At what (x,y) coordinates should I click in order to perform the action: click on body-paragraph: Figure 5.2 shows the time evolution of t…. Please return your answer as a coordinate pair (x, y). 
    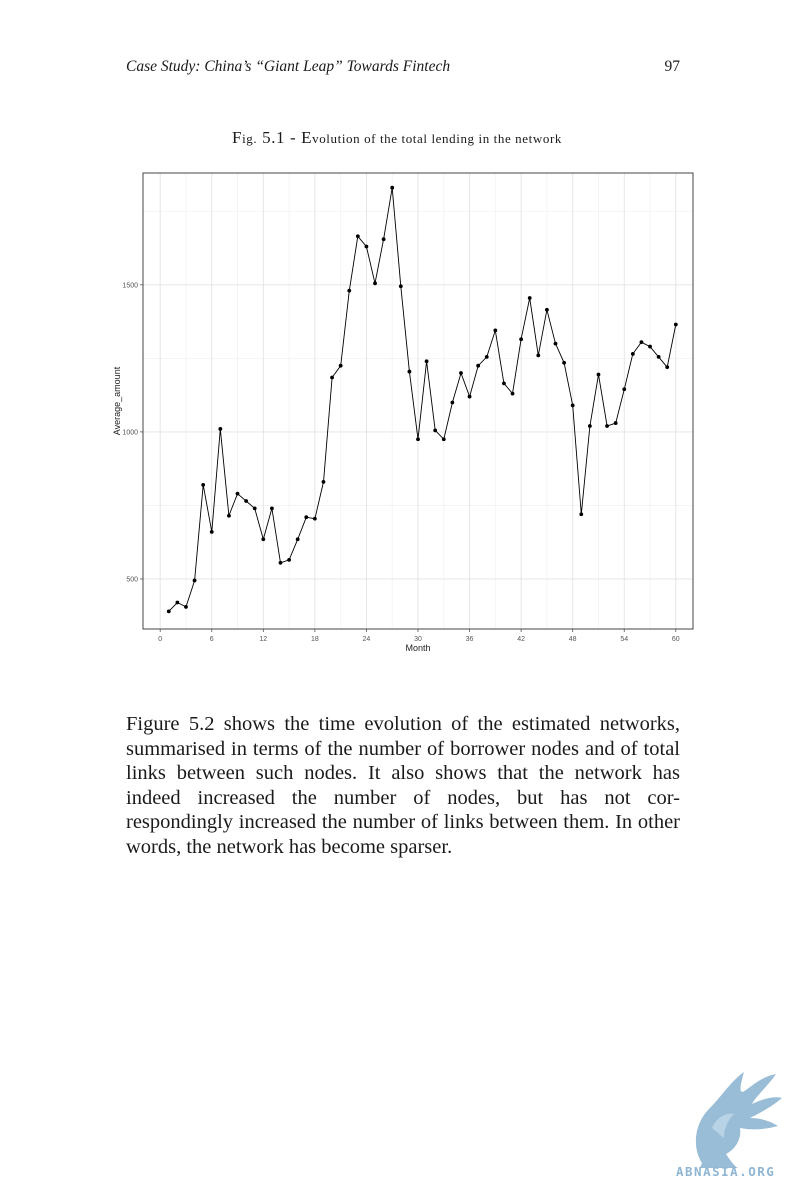
    Looking at the image, I should click on (403, 785).